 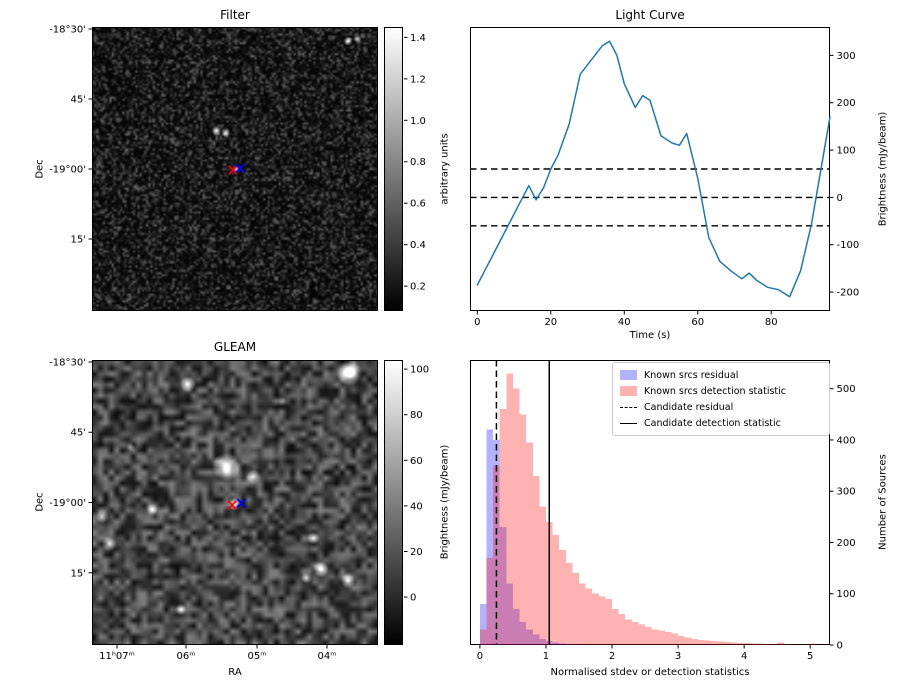 I want to click on blue-patch-icon, so click(x=628, y=375).